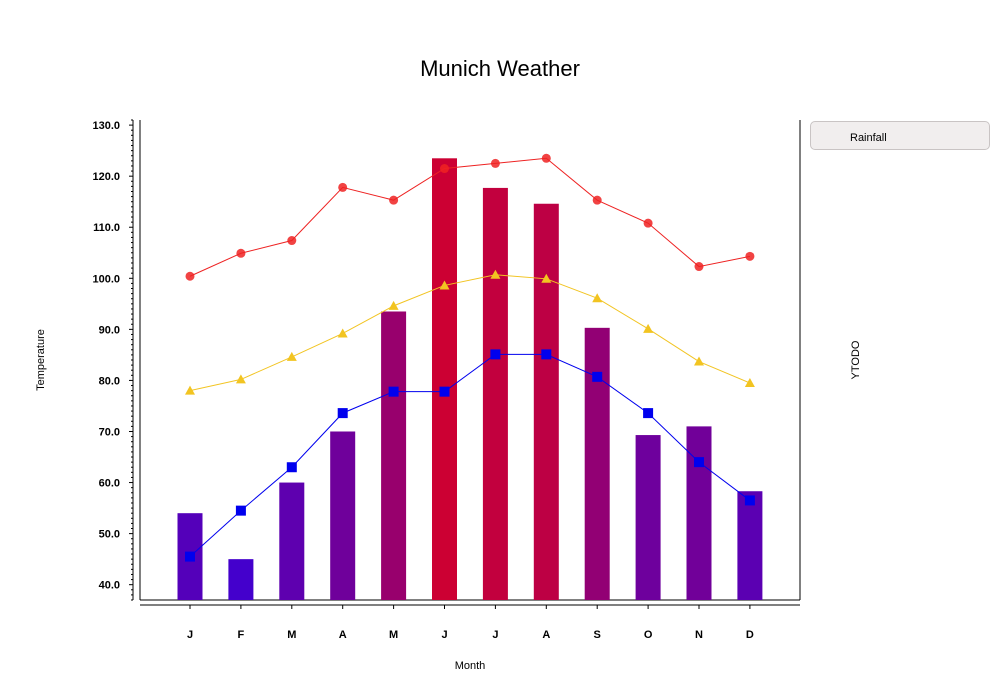 This screenshot has height=700, width=1000. Describe the element at coordinates (109, 586) in the screenshot. I see `y-tick-label: 40.0` at that location.